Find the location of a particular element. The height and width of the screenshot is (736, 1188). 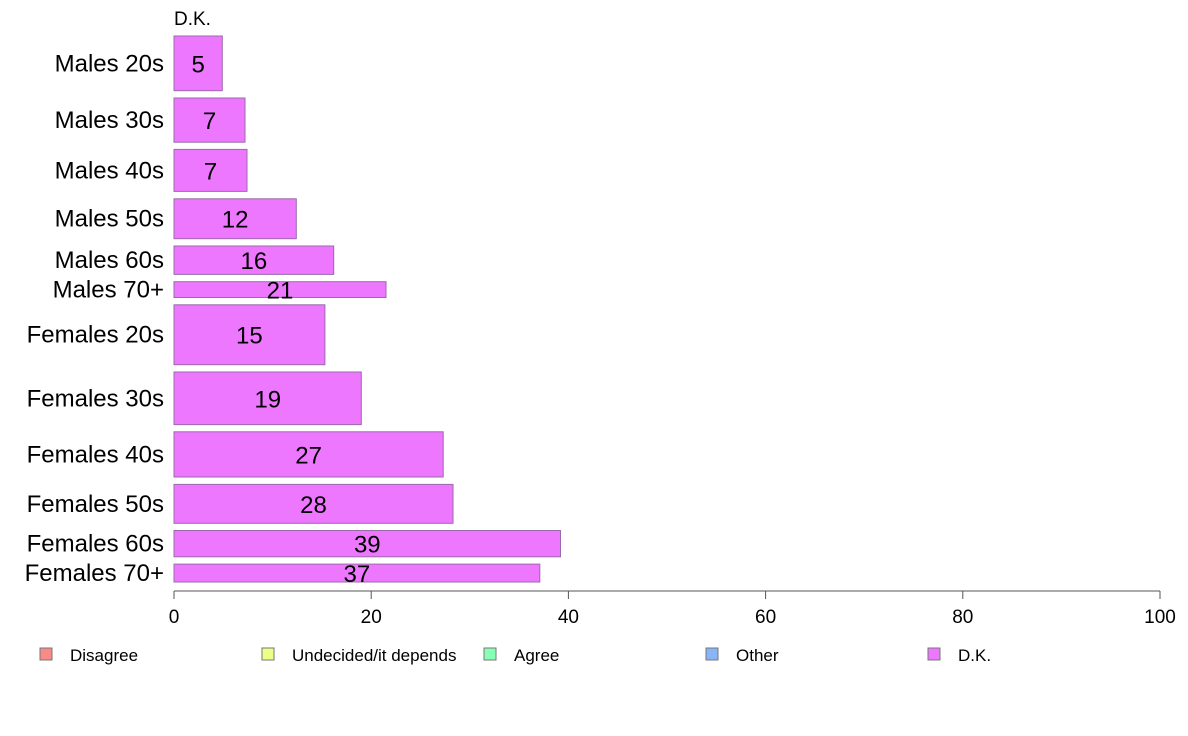

category-label: Females 70+ is located at coordinates (94, 573).